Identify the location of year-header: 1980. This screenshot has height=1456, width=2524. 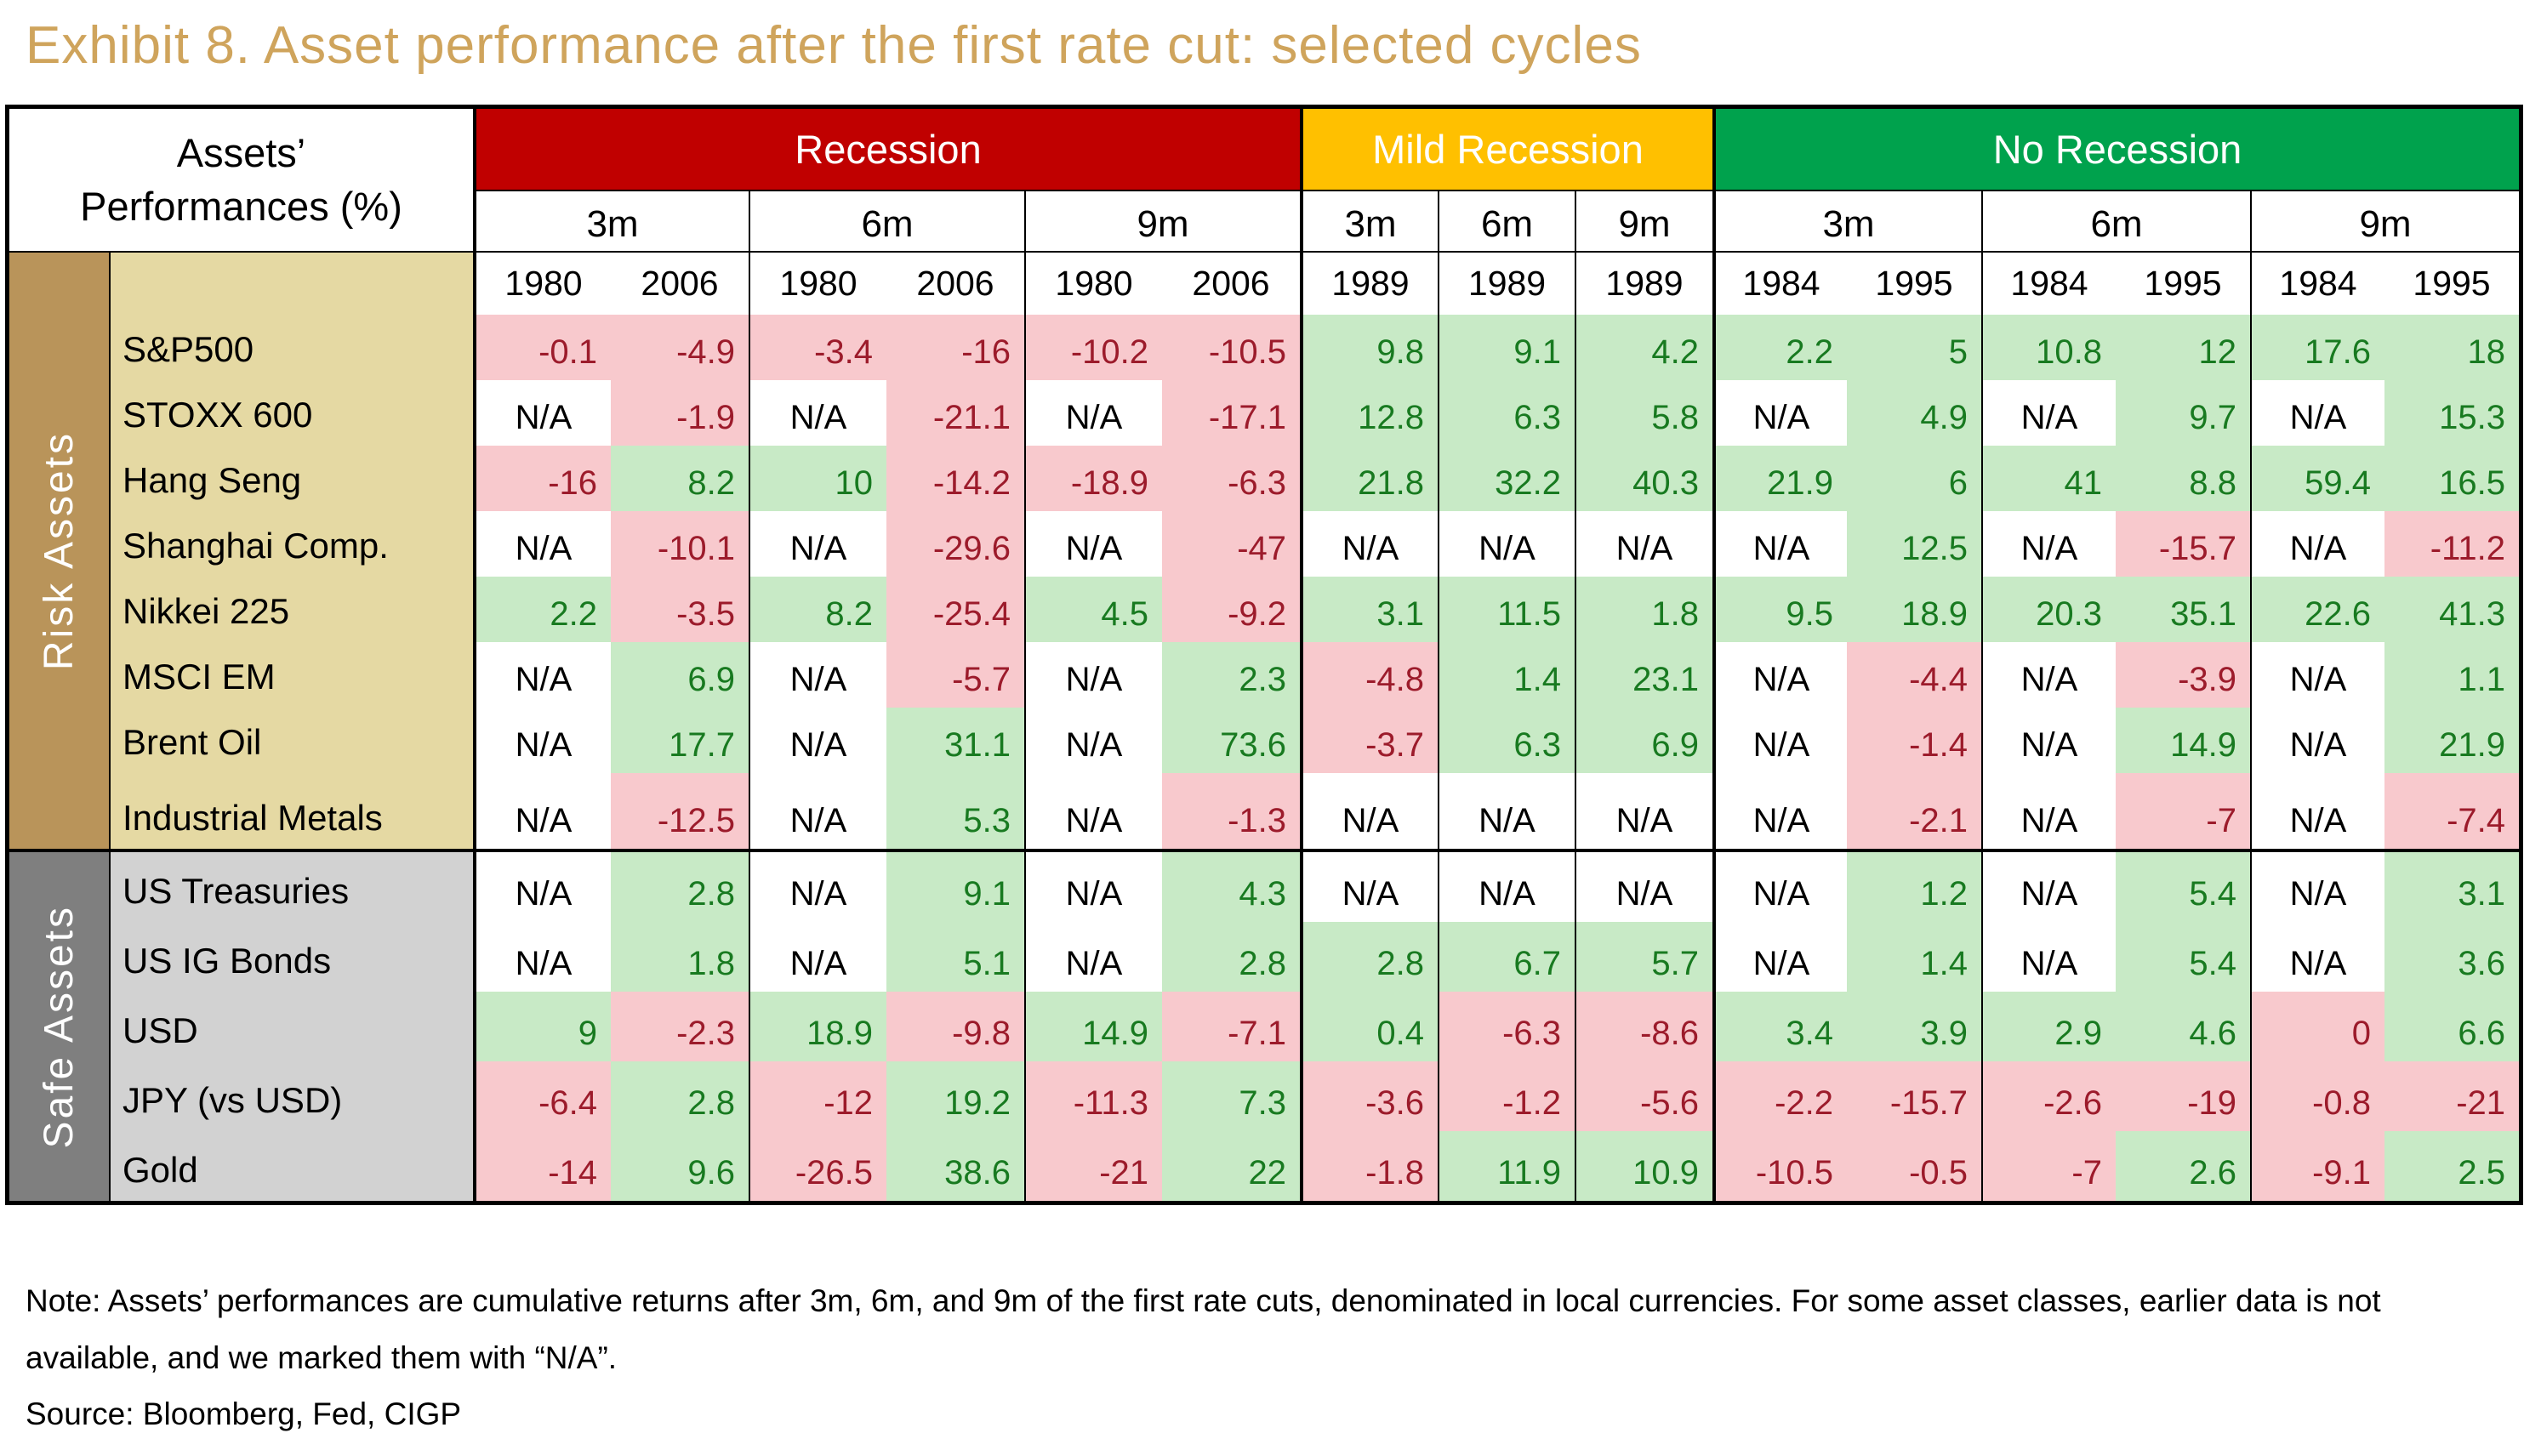
(542, 284).